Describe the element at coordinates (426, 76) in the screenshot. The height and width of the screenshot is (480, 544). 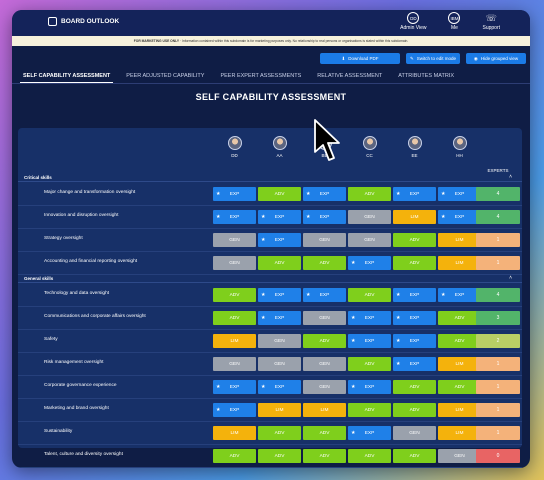
I see `tab-attributes-matrix: ATTRIBUTES MATRIX` at that location.